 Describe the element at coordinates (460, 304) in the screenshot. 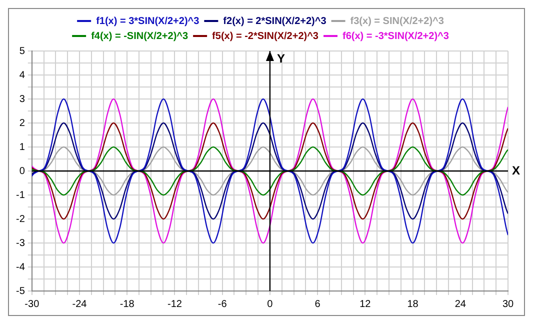

I see `x-tick-label: 24` at that location.